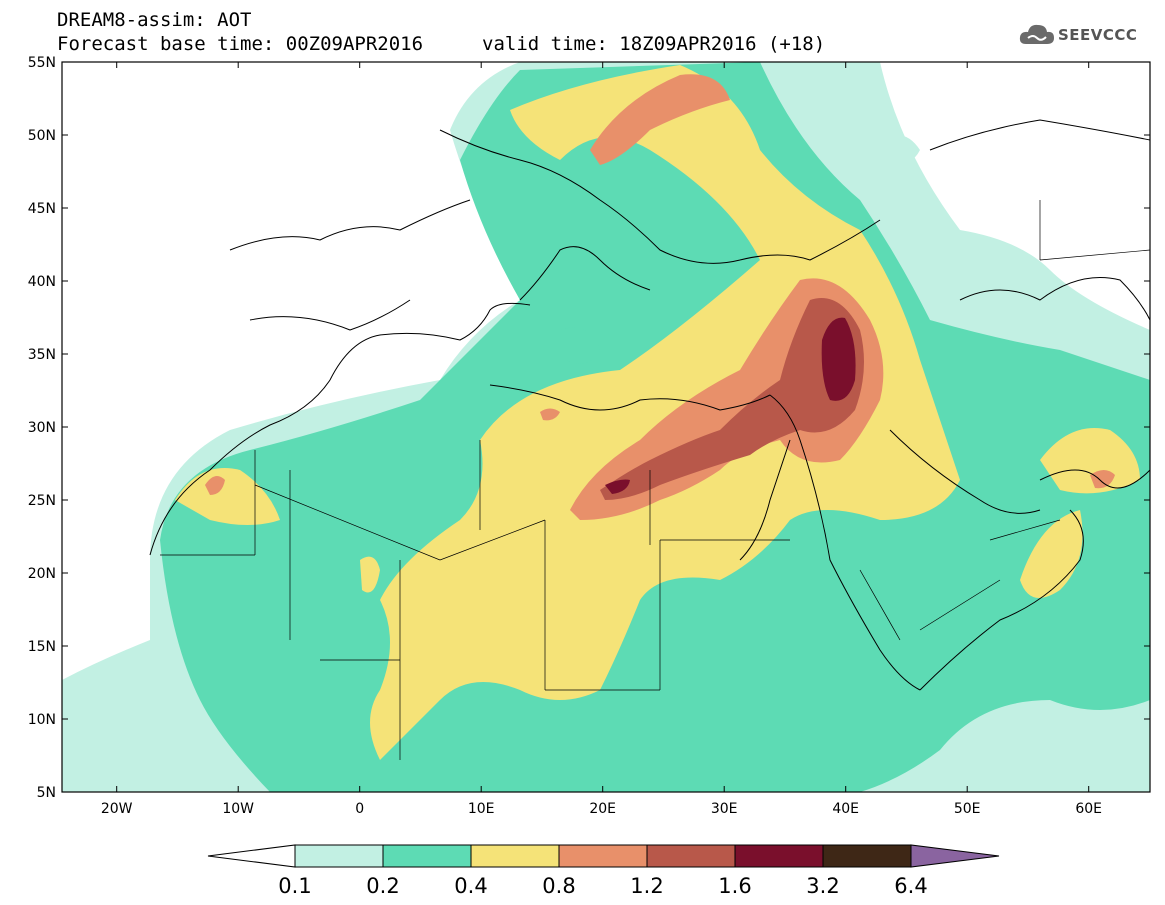  What do you see at coordinates (154, 20) in the screenshot?
I see `map-title: DREAM8-assim: AOT` at bounding box center [154, 20].